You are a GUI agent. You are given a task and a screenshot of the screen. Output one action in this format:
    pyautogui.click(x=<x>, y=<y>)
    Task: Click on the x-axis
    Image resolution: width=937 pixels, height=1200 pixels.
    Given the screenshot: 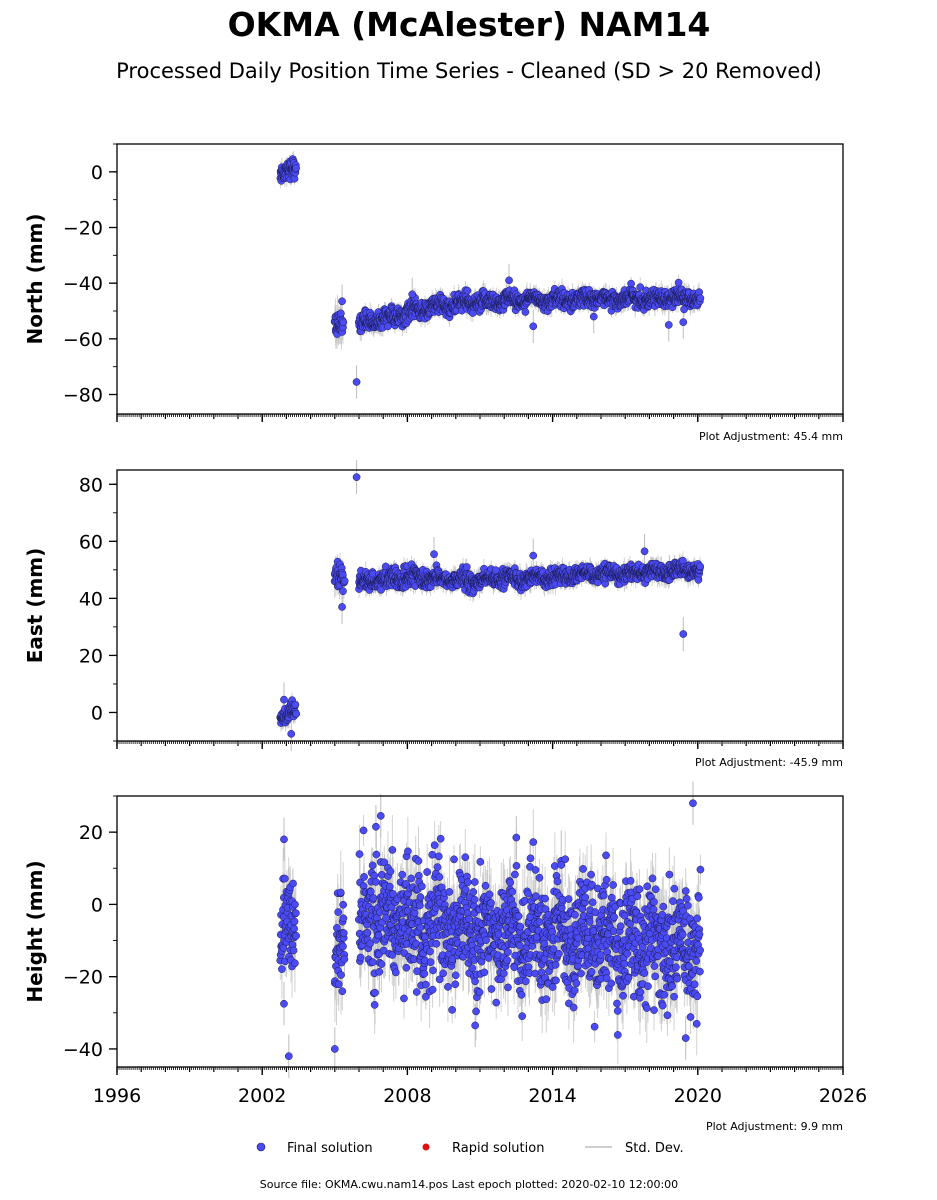 What is the action you would take?
    pyautogui.click(x=480, y=418)
    